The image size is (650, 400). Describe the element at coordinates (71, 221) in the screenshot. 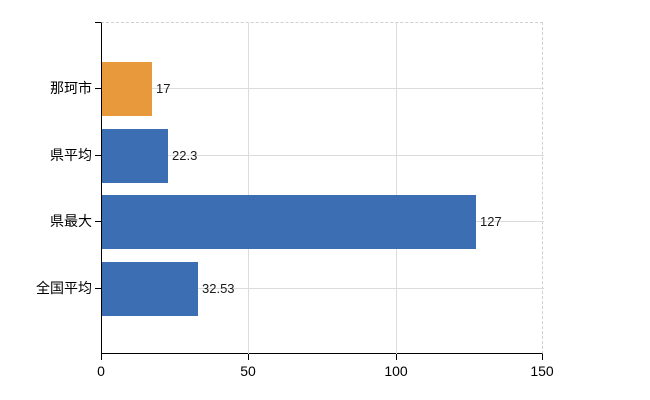

I see `category-label: 県最大` at that location.